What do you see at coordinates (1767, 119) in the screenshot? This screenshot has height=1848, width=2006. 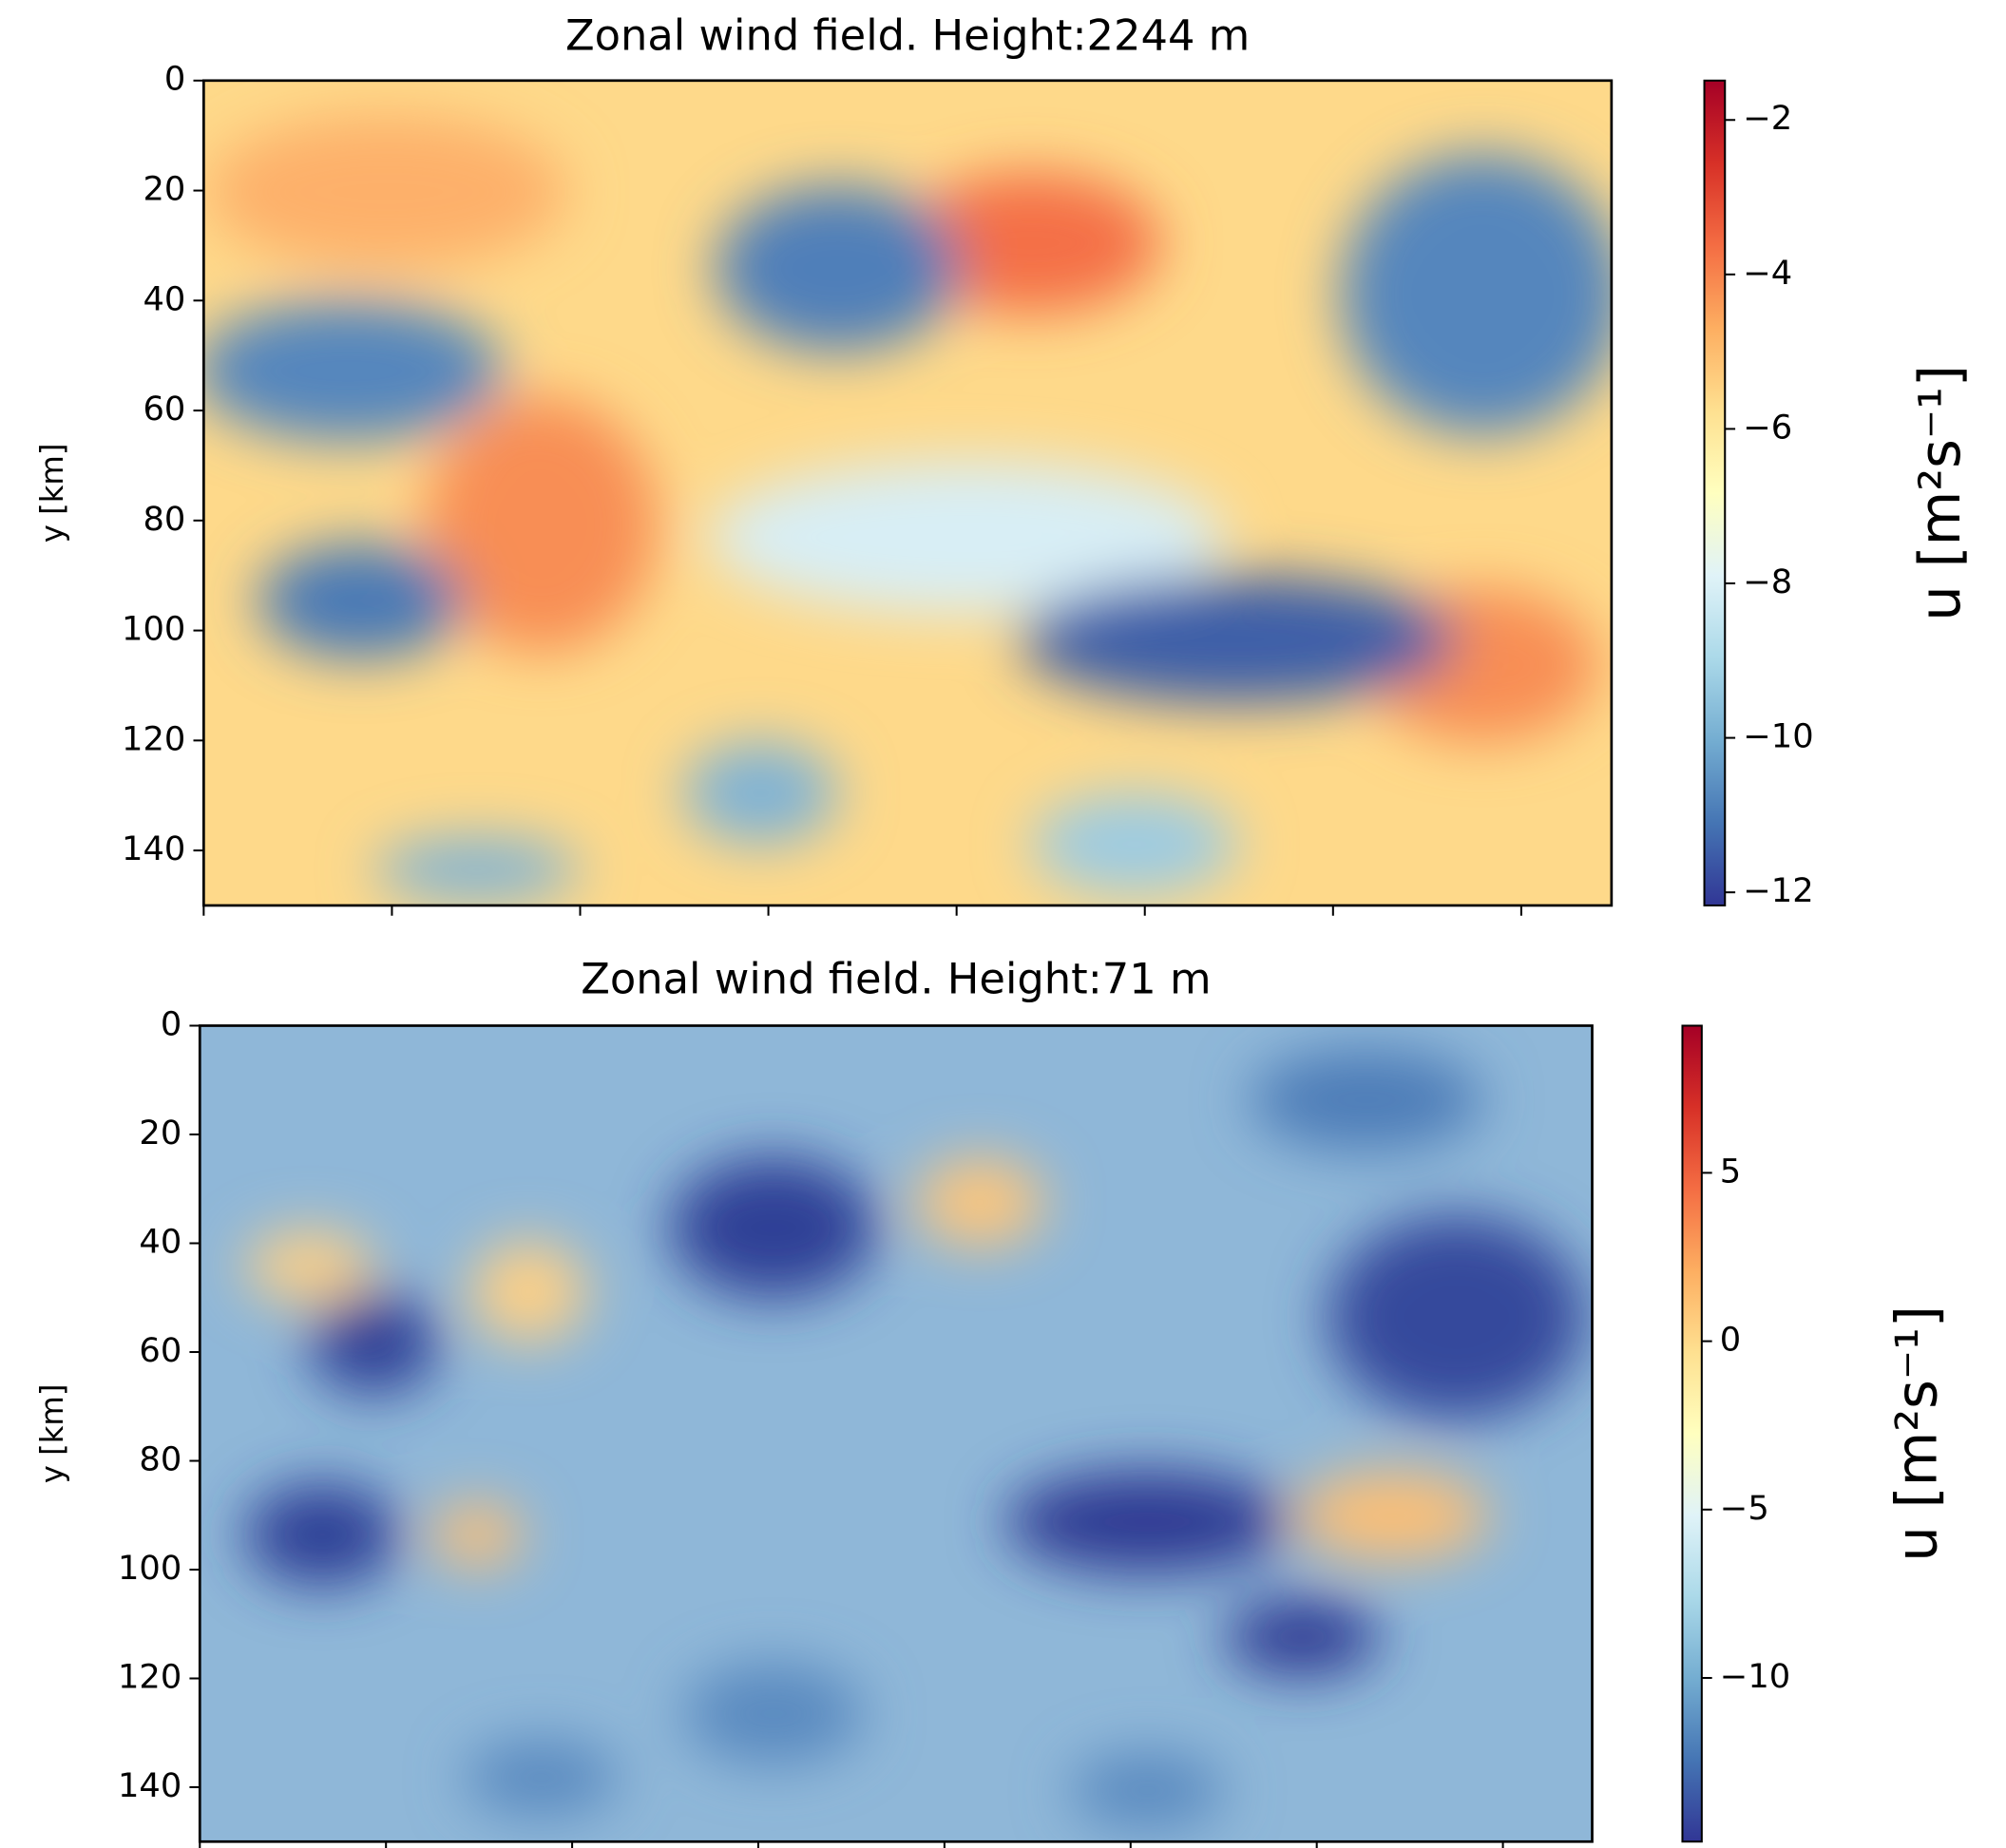 I see `colorbar-tick-label: −2` at bounding box center [1767, 119].